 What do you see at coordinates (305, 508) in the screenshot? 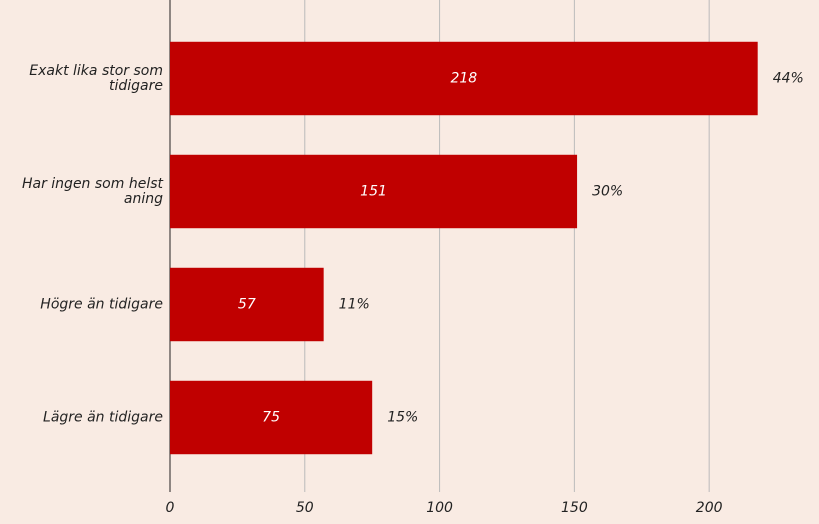
I see `x-tick-label: 50` at bounding box center [305, 508].